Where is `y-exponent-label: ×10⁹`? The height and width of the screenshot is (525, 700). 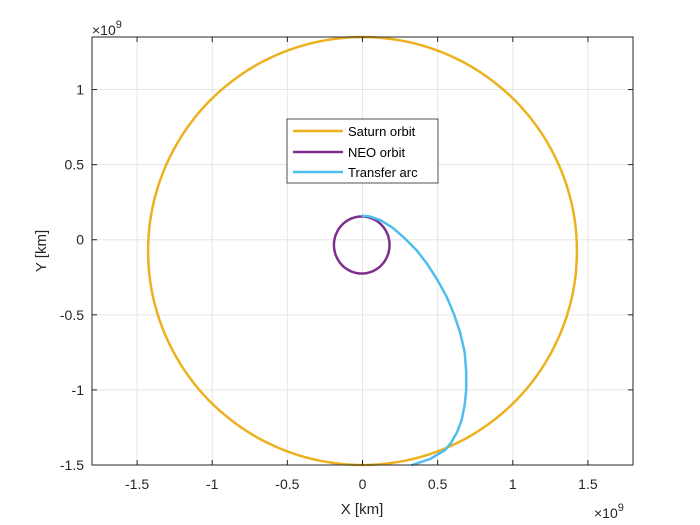 y-exponent-label: ×10⁹ is located at coordinates (107, 28).